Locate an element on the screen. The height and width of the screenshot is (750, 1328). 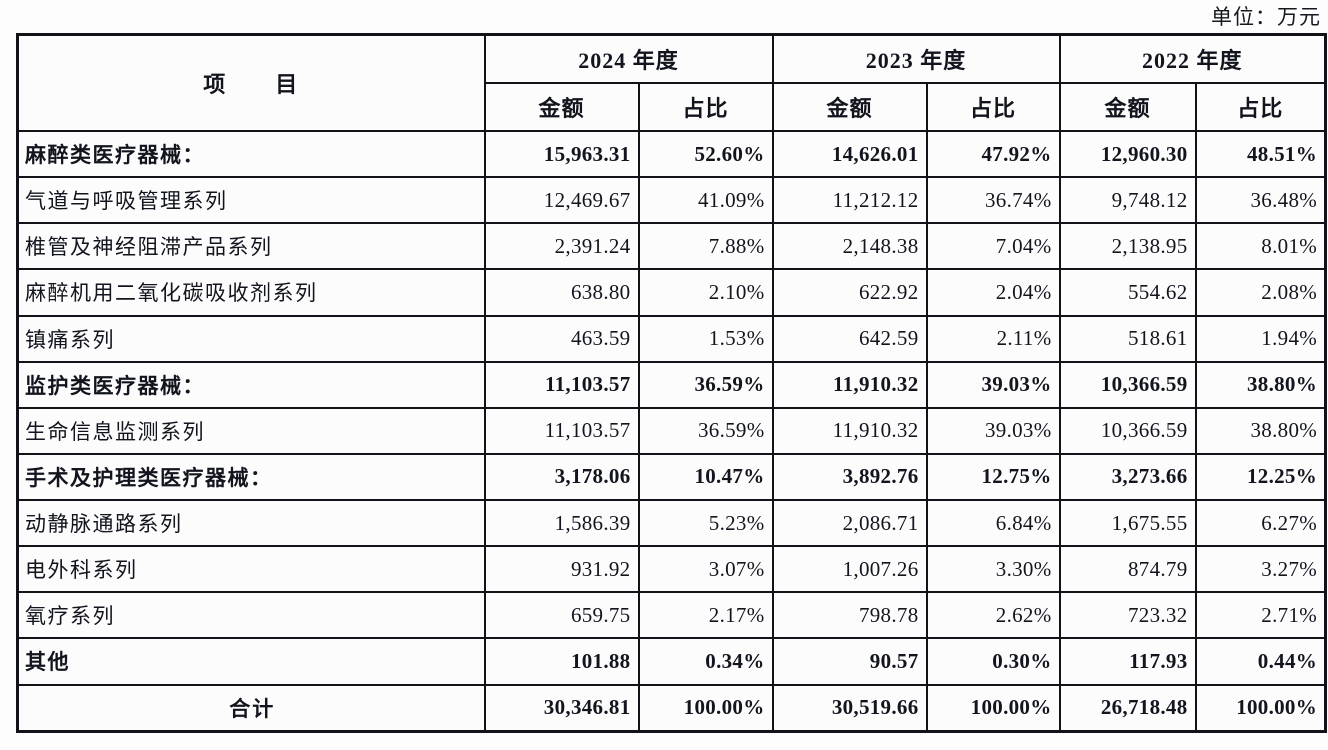
header-row-subcolumns: 金额 占比 金额 占比 金额 占比 is located at coordinates (672, 107).